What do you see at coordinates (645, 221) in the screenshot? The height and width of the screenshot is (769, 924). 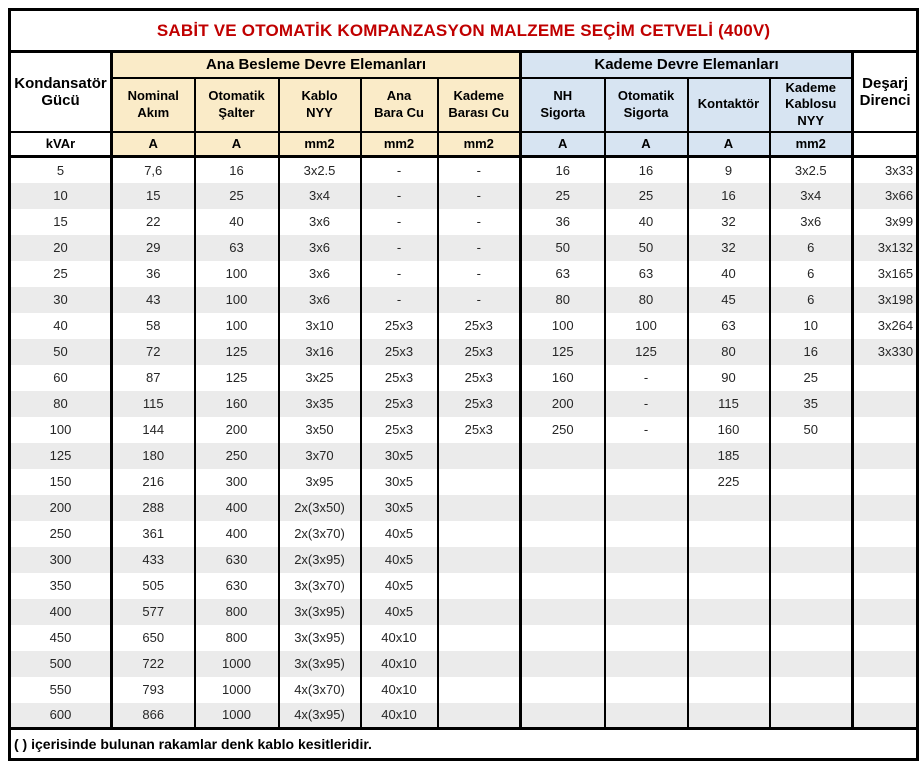 I see `table-cell: 40` at bounding box center [645, 221].